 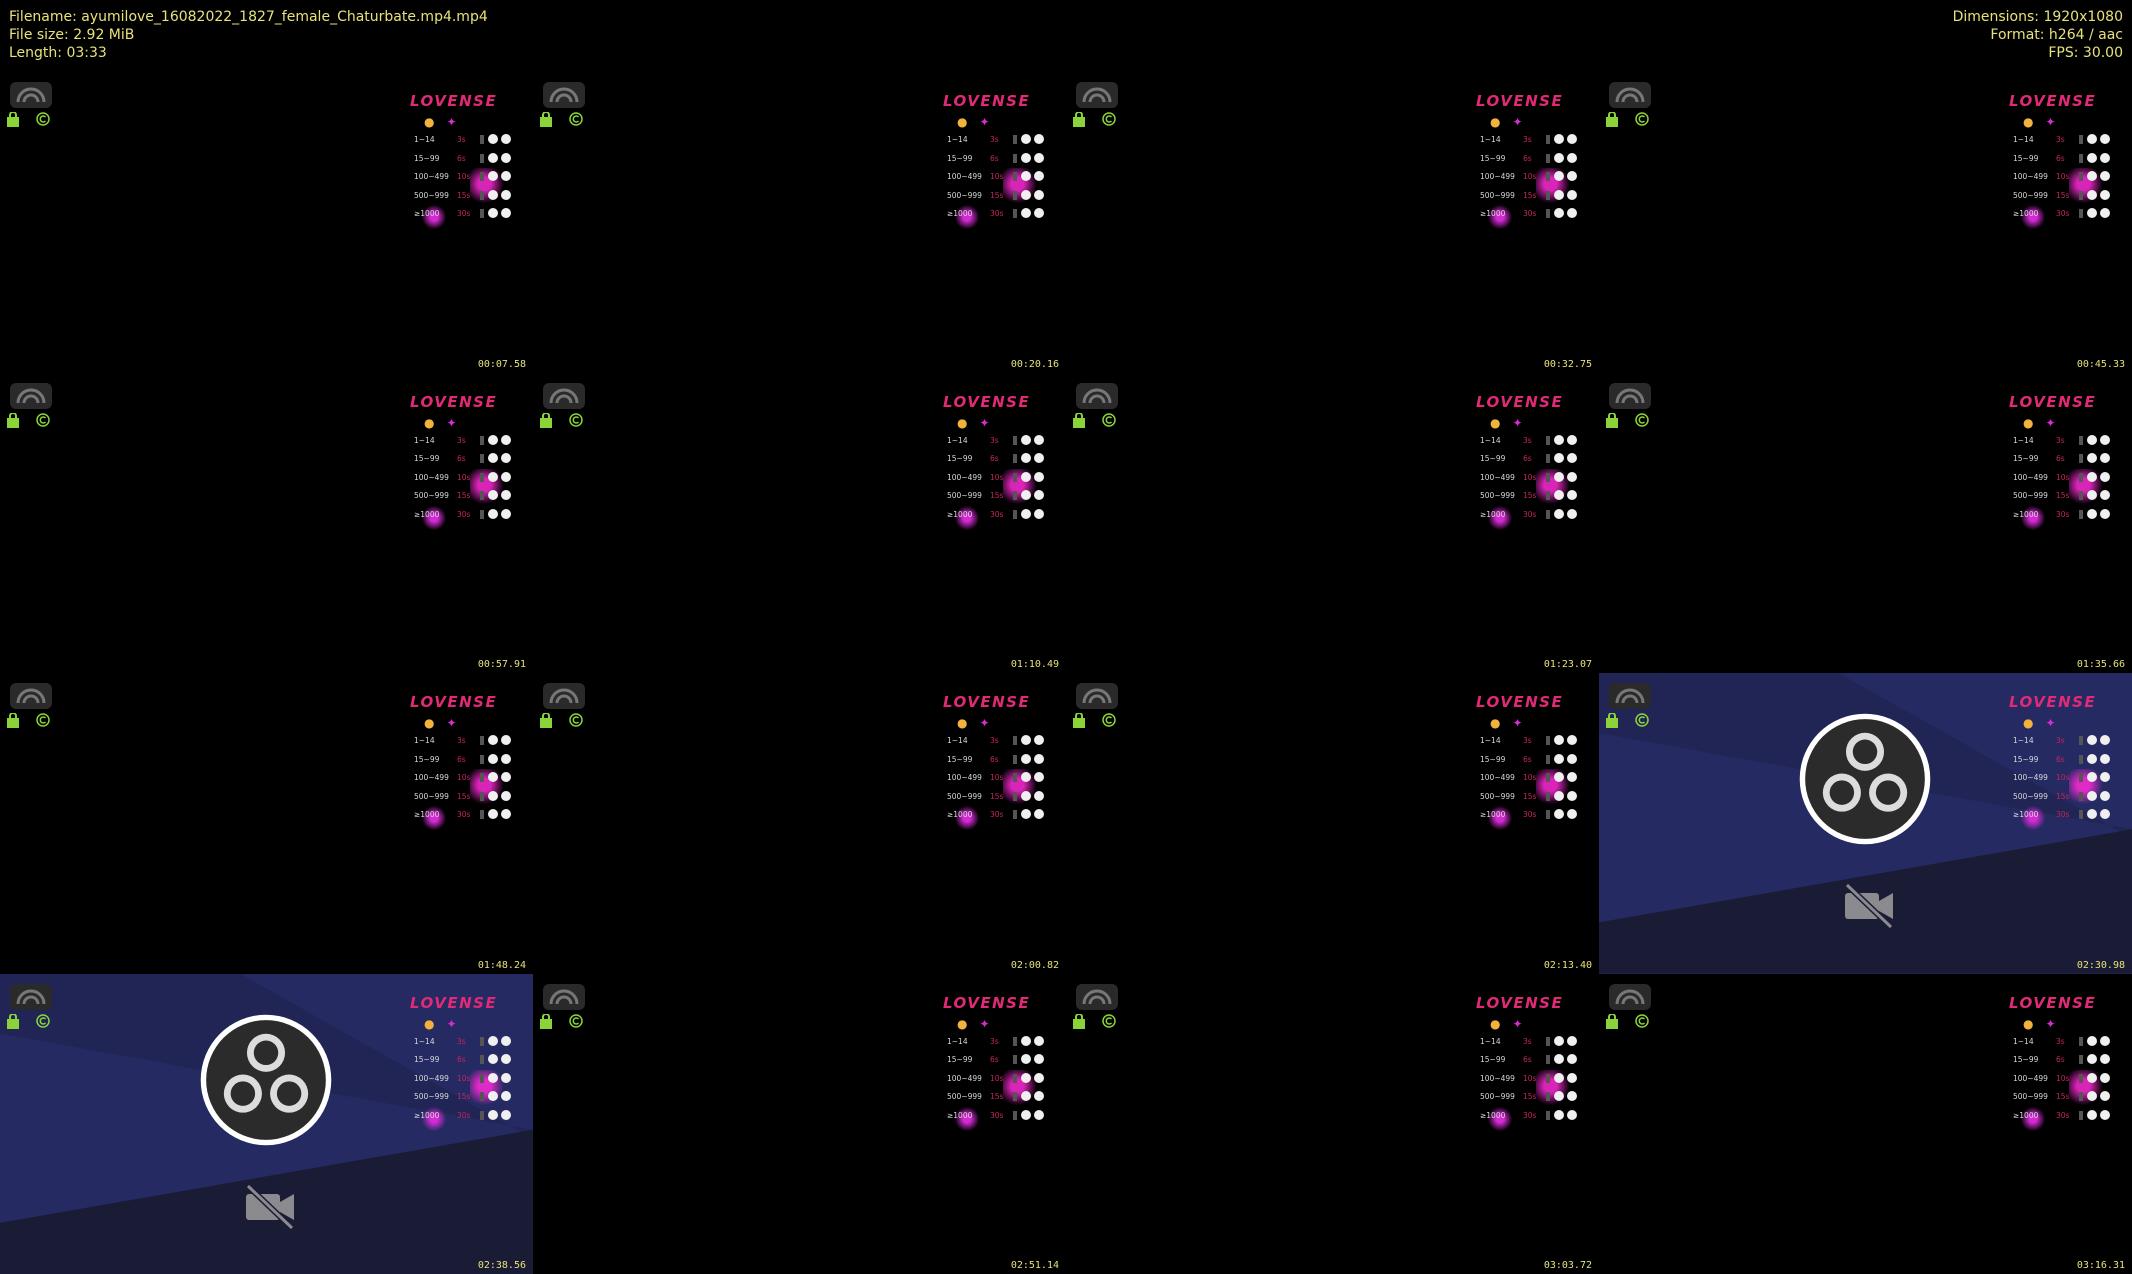 I want to click on level-duration: 10s, so click(x=997, y=176).